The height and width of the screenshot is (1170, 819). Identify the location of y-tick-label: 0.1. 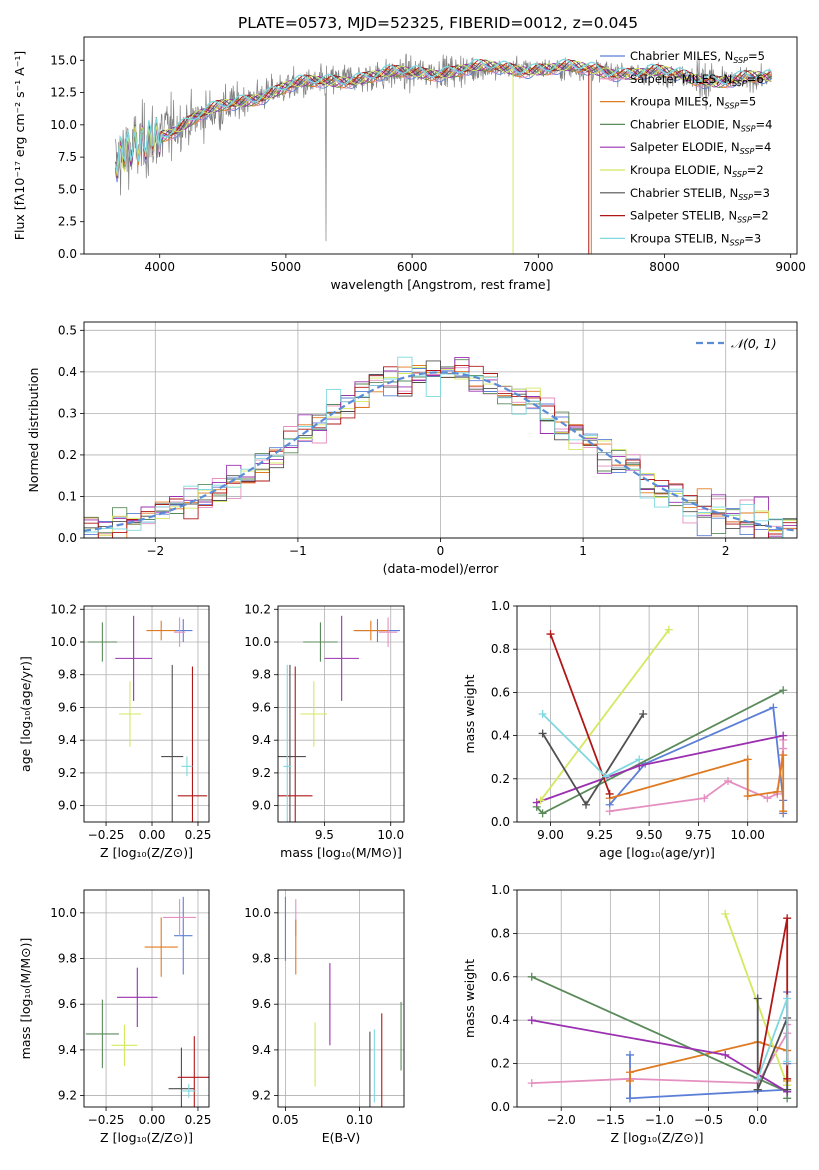
(67, 496).